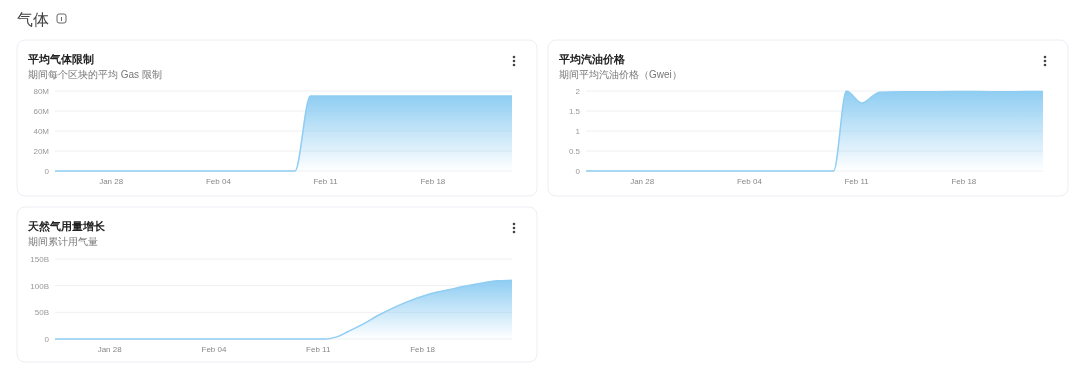  I want to click on chart-subtitle: 期间每个区块的平均 Gas 限制, so click(95, 74).